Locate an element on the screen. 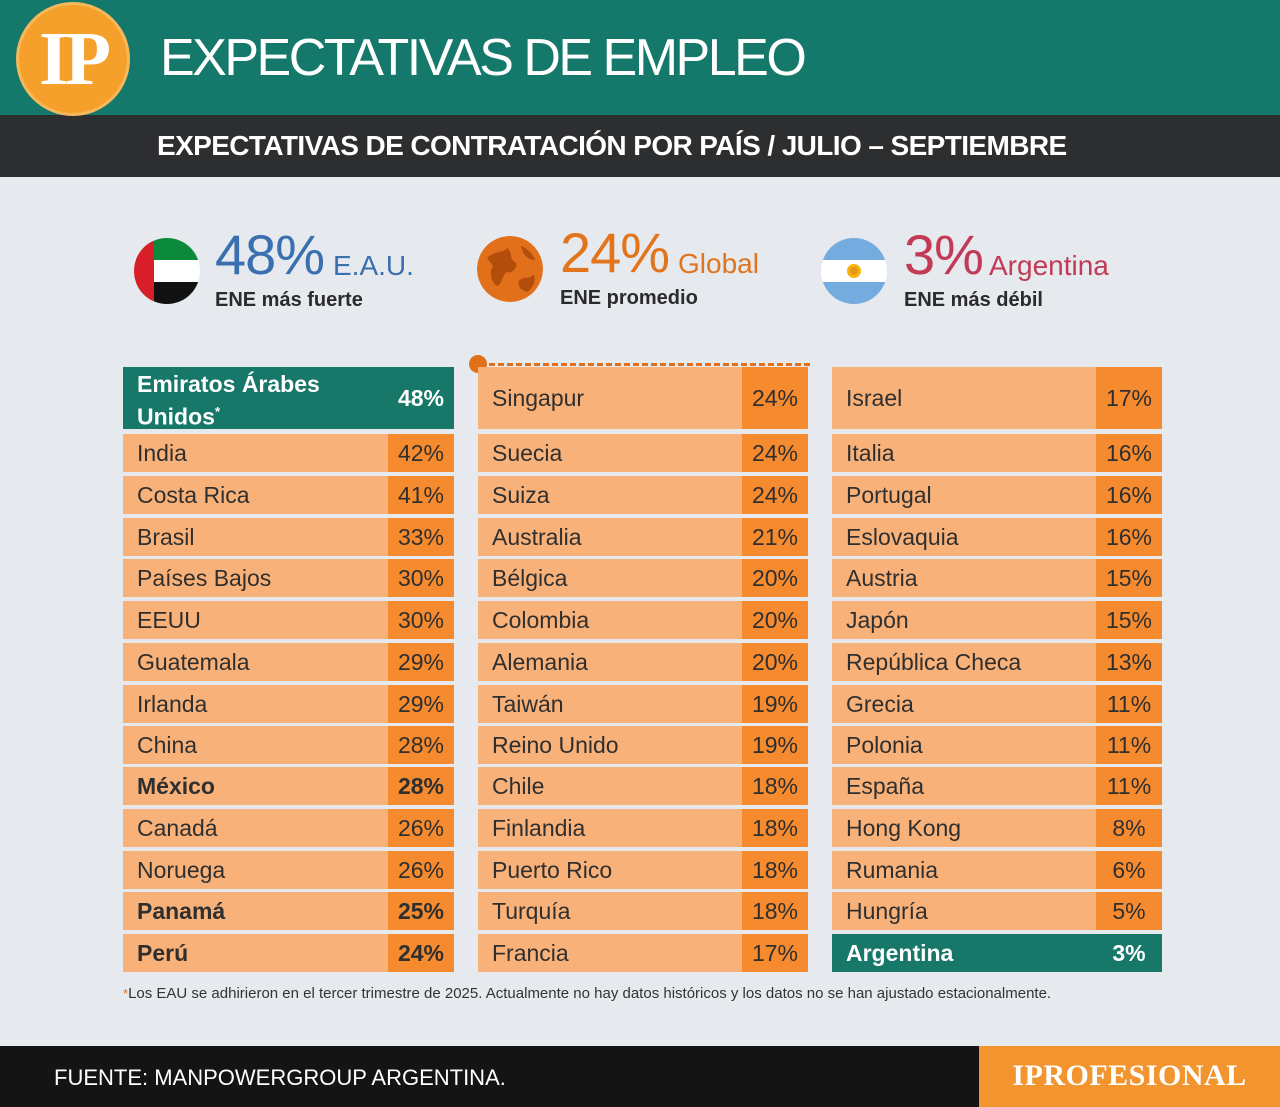 The image size is (1280, 1107). table-row: Hong Kong 8% is located at coordinates (997, 828).